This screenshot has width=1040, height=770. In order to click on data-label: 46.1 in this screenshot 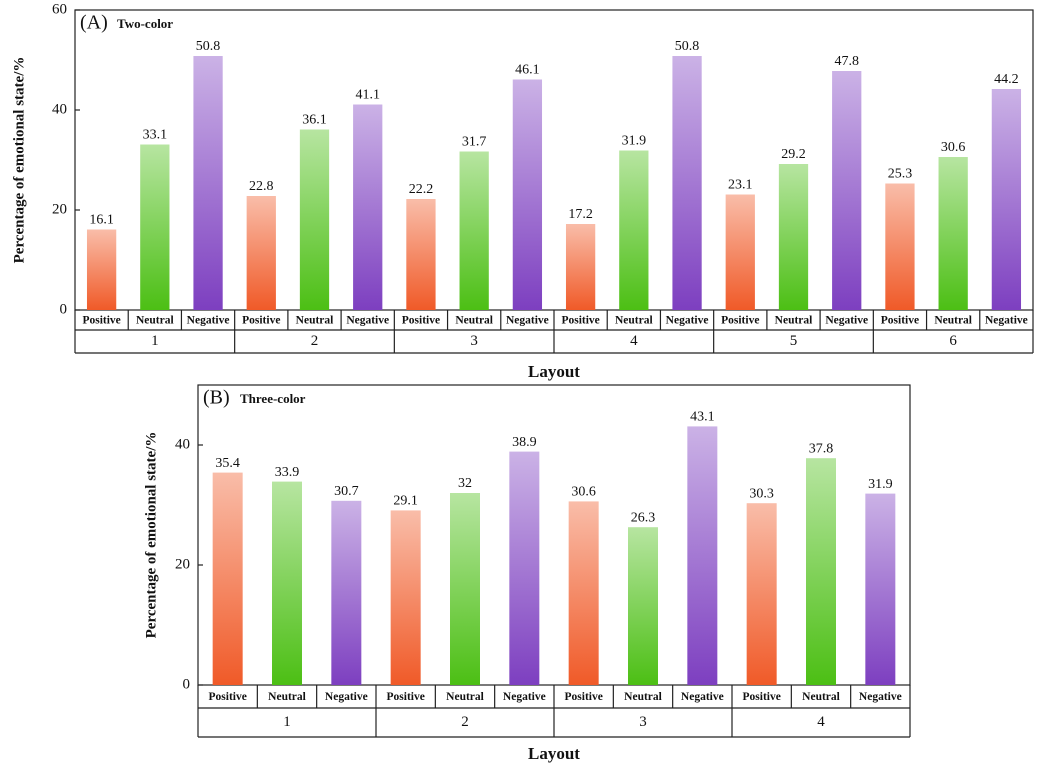, I will do `click(527, 70)`.